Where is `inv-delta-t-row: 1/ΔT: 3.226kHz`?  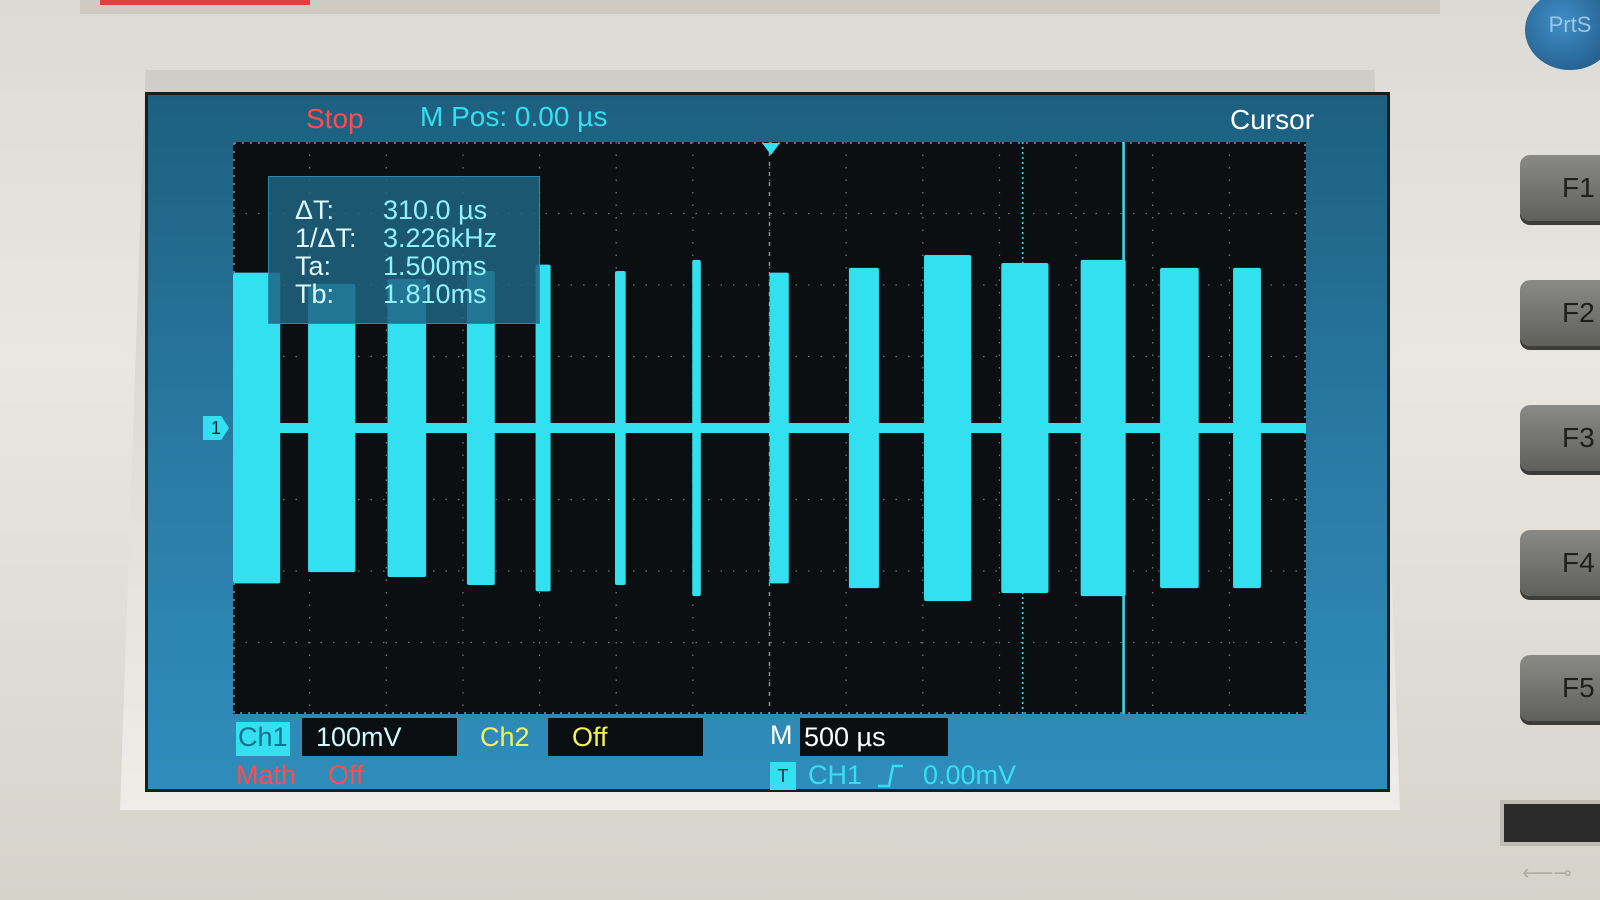 inv-delta-t-row: 1/ΔT: 3.226kHz is located at coordinates (396, 238).